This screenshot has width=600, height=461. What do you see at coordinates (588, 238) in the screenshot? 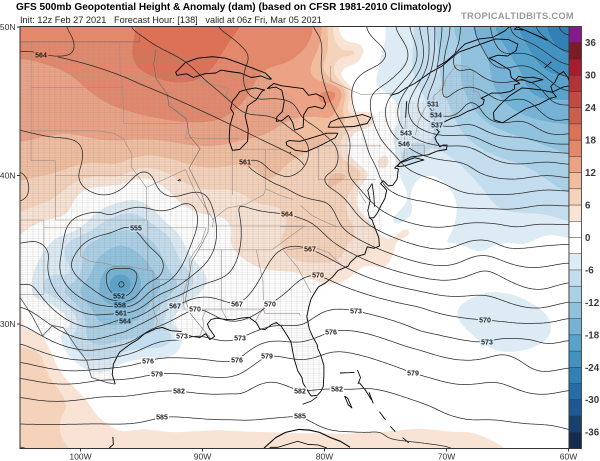
I see `svg-text: 0` at bounding box center [588, 238].